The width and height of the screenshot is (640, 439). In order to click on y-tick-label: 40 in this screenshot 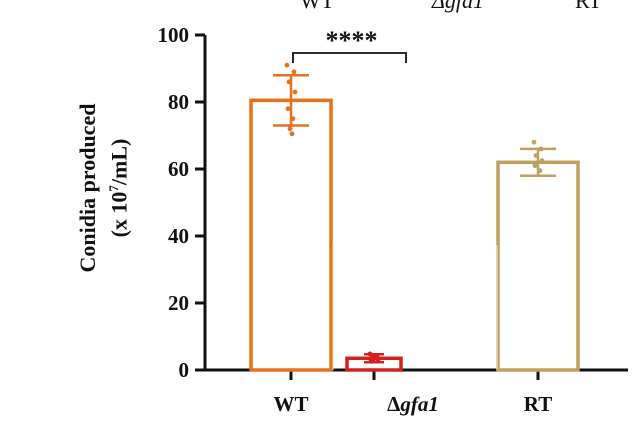, I will do `click(178, 236)`.